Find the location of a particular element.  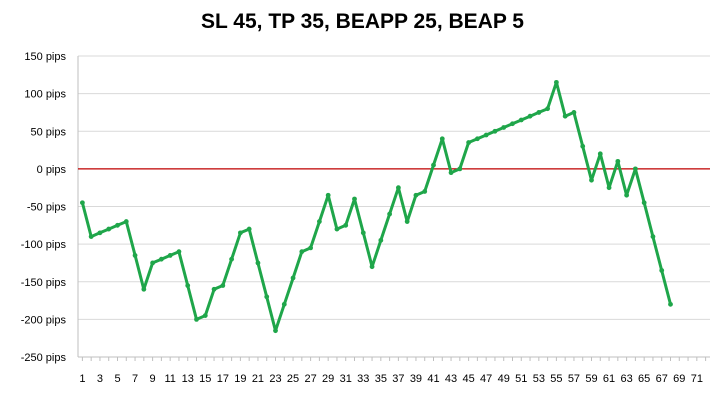

x-tick-label: 27 is located at coordinates (310, 379).